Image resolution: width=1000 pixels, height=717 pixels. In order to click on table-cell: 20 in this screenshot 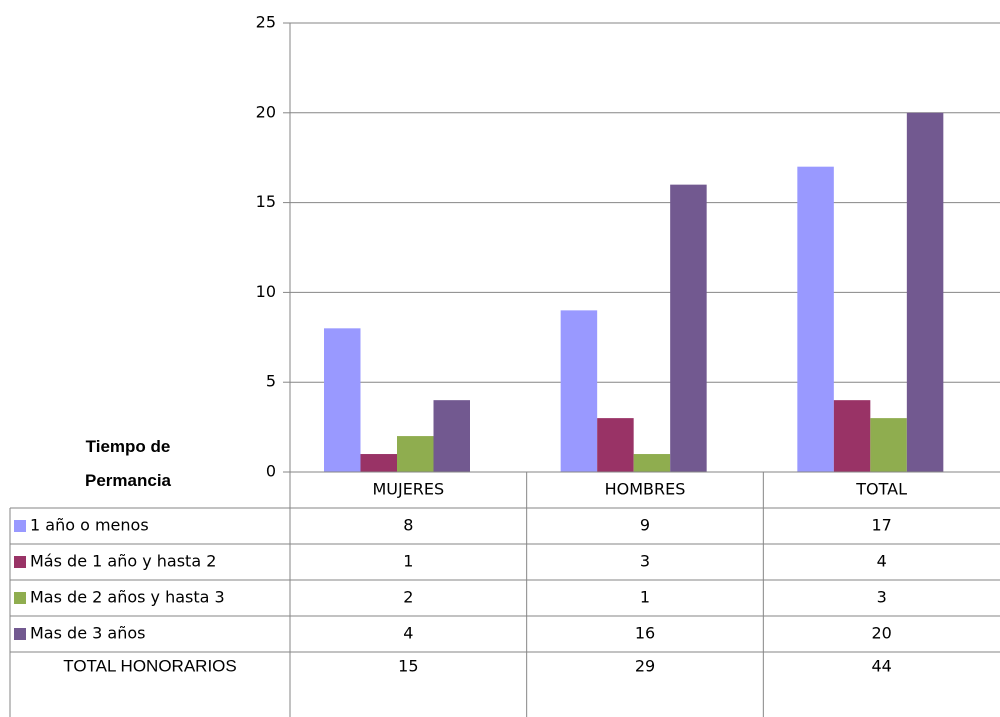, I will do `click(881, 633)`.